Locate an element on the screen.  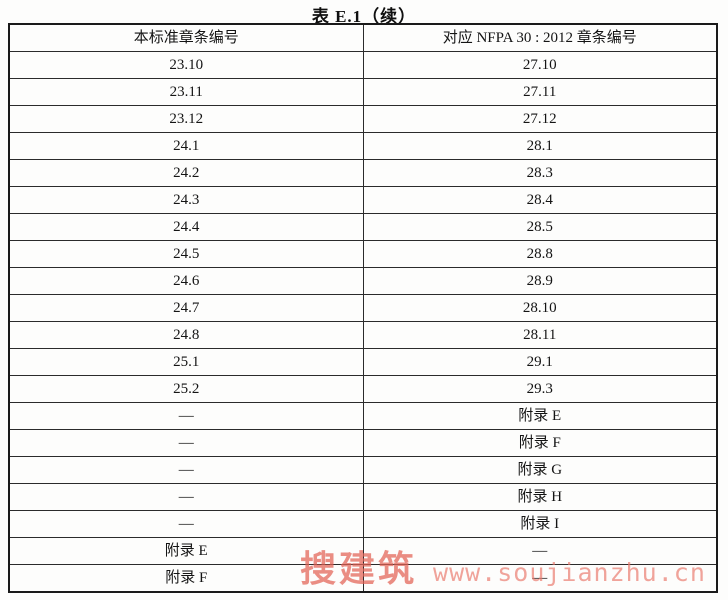
cell-standard-clause: 24.5 is located at coordinates (186, 254).